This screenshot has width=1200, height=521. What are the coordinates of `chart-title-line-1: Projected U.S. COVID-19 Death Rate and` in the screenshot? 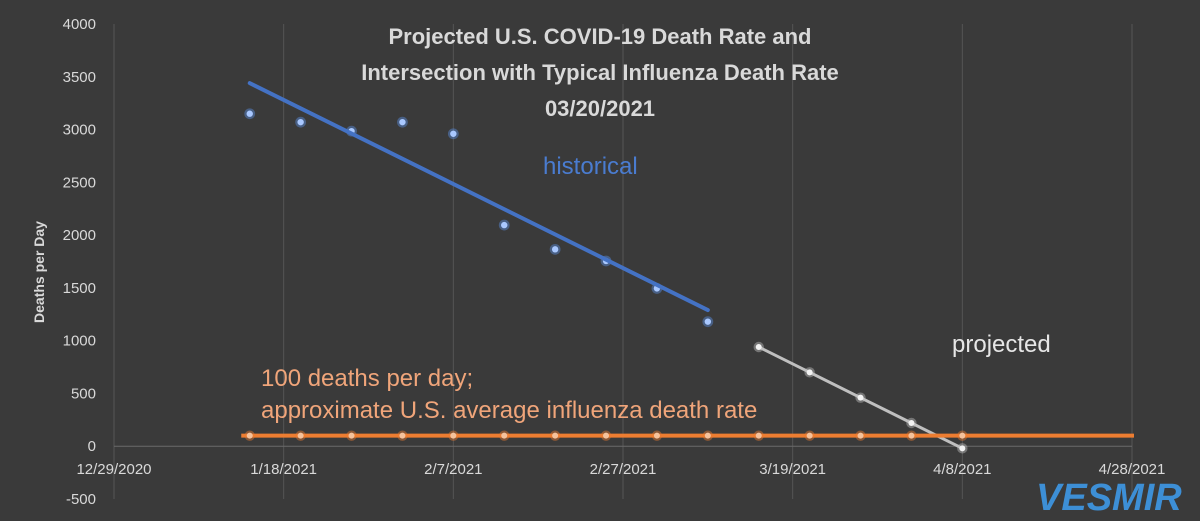 It's located at (600, 36).